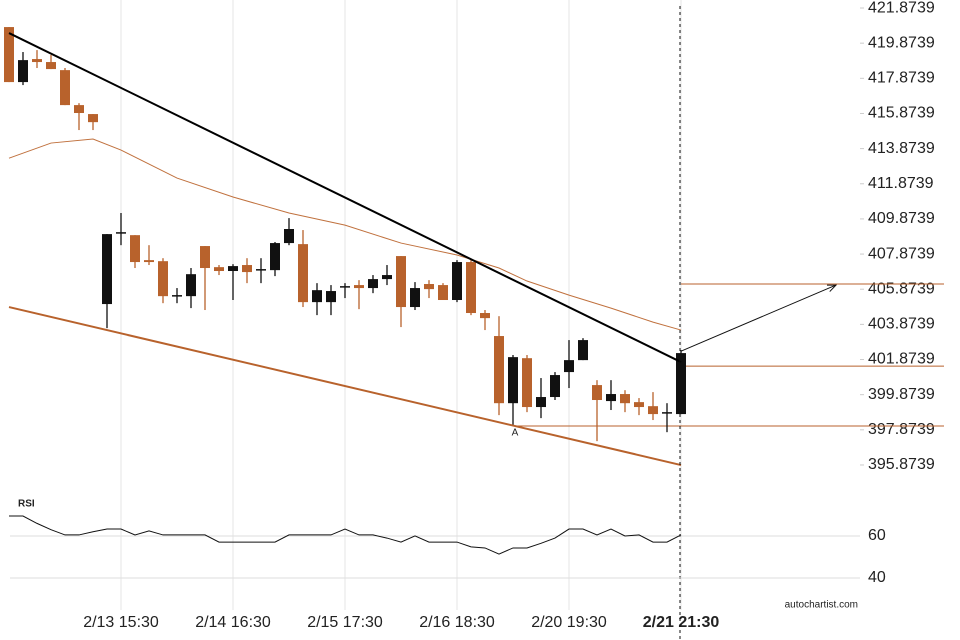 This screenshot has width=960, height=640. Describe the element at coordinates (345, 622) in the screenshot. I see `x-tick-label: 2/15 17:30` at that location.